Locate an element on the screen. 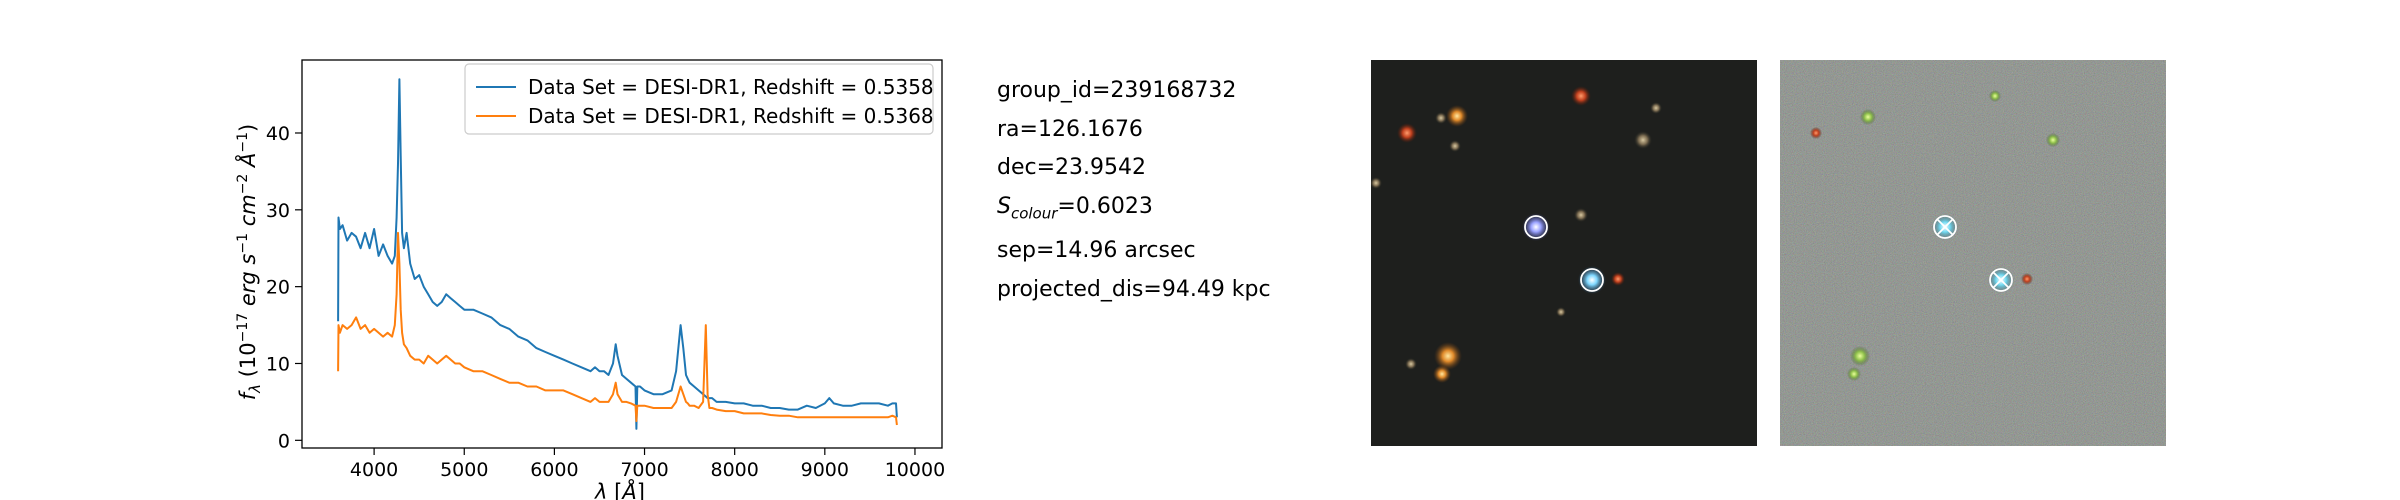 This screenshot has height=500, width=2400. legend-entry-1: Data Set = DESI-DR1, Redshift = 0.5358 is located at coordinates (731, 87).